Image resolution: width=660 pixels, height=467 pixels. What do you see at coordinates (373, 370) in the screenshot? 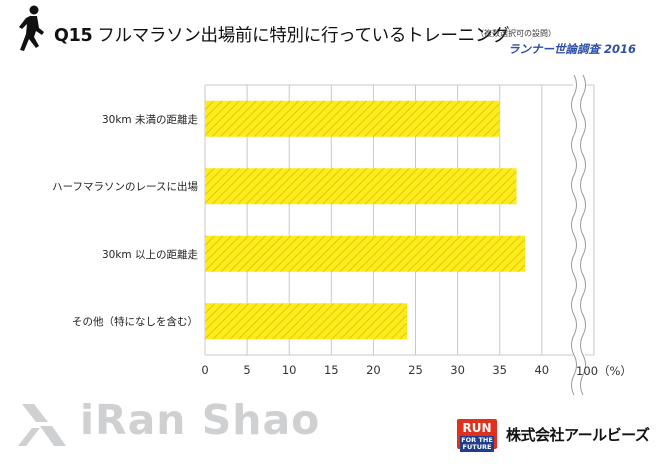
I see `x-tick-label: 20` at bounding box center [373, 370].